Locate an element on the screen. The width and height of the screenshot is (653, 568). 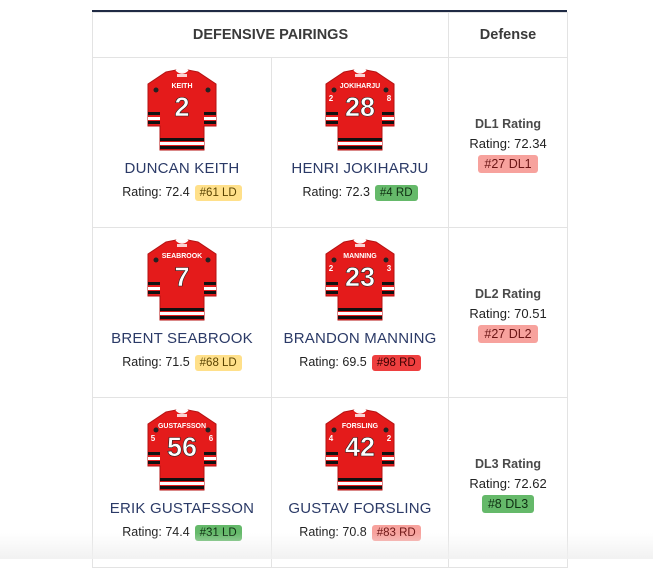
bottom-fade is located at coordinates (326, 546).